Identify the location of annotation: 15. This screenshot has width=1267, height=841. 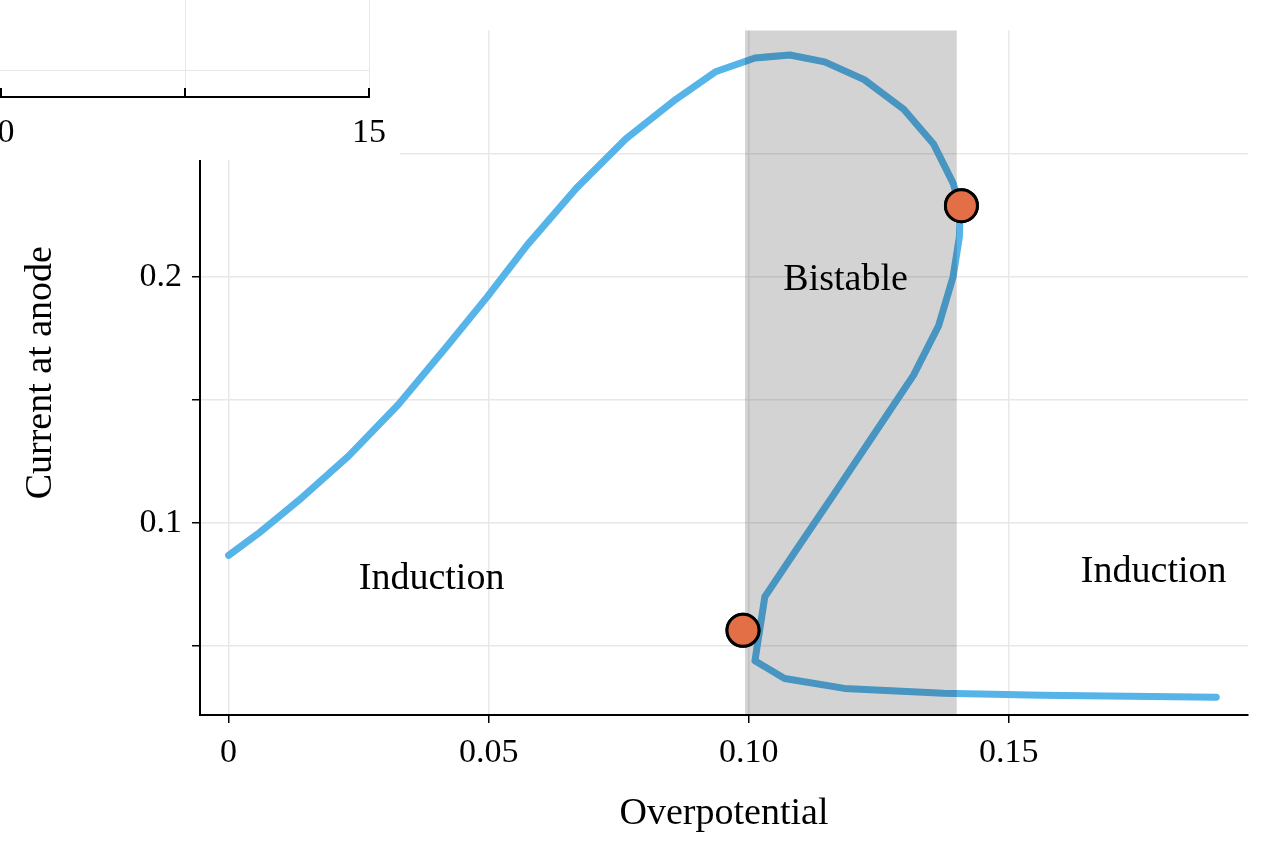
(369, 131).